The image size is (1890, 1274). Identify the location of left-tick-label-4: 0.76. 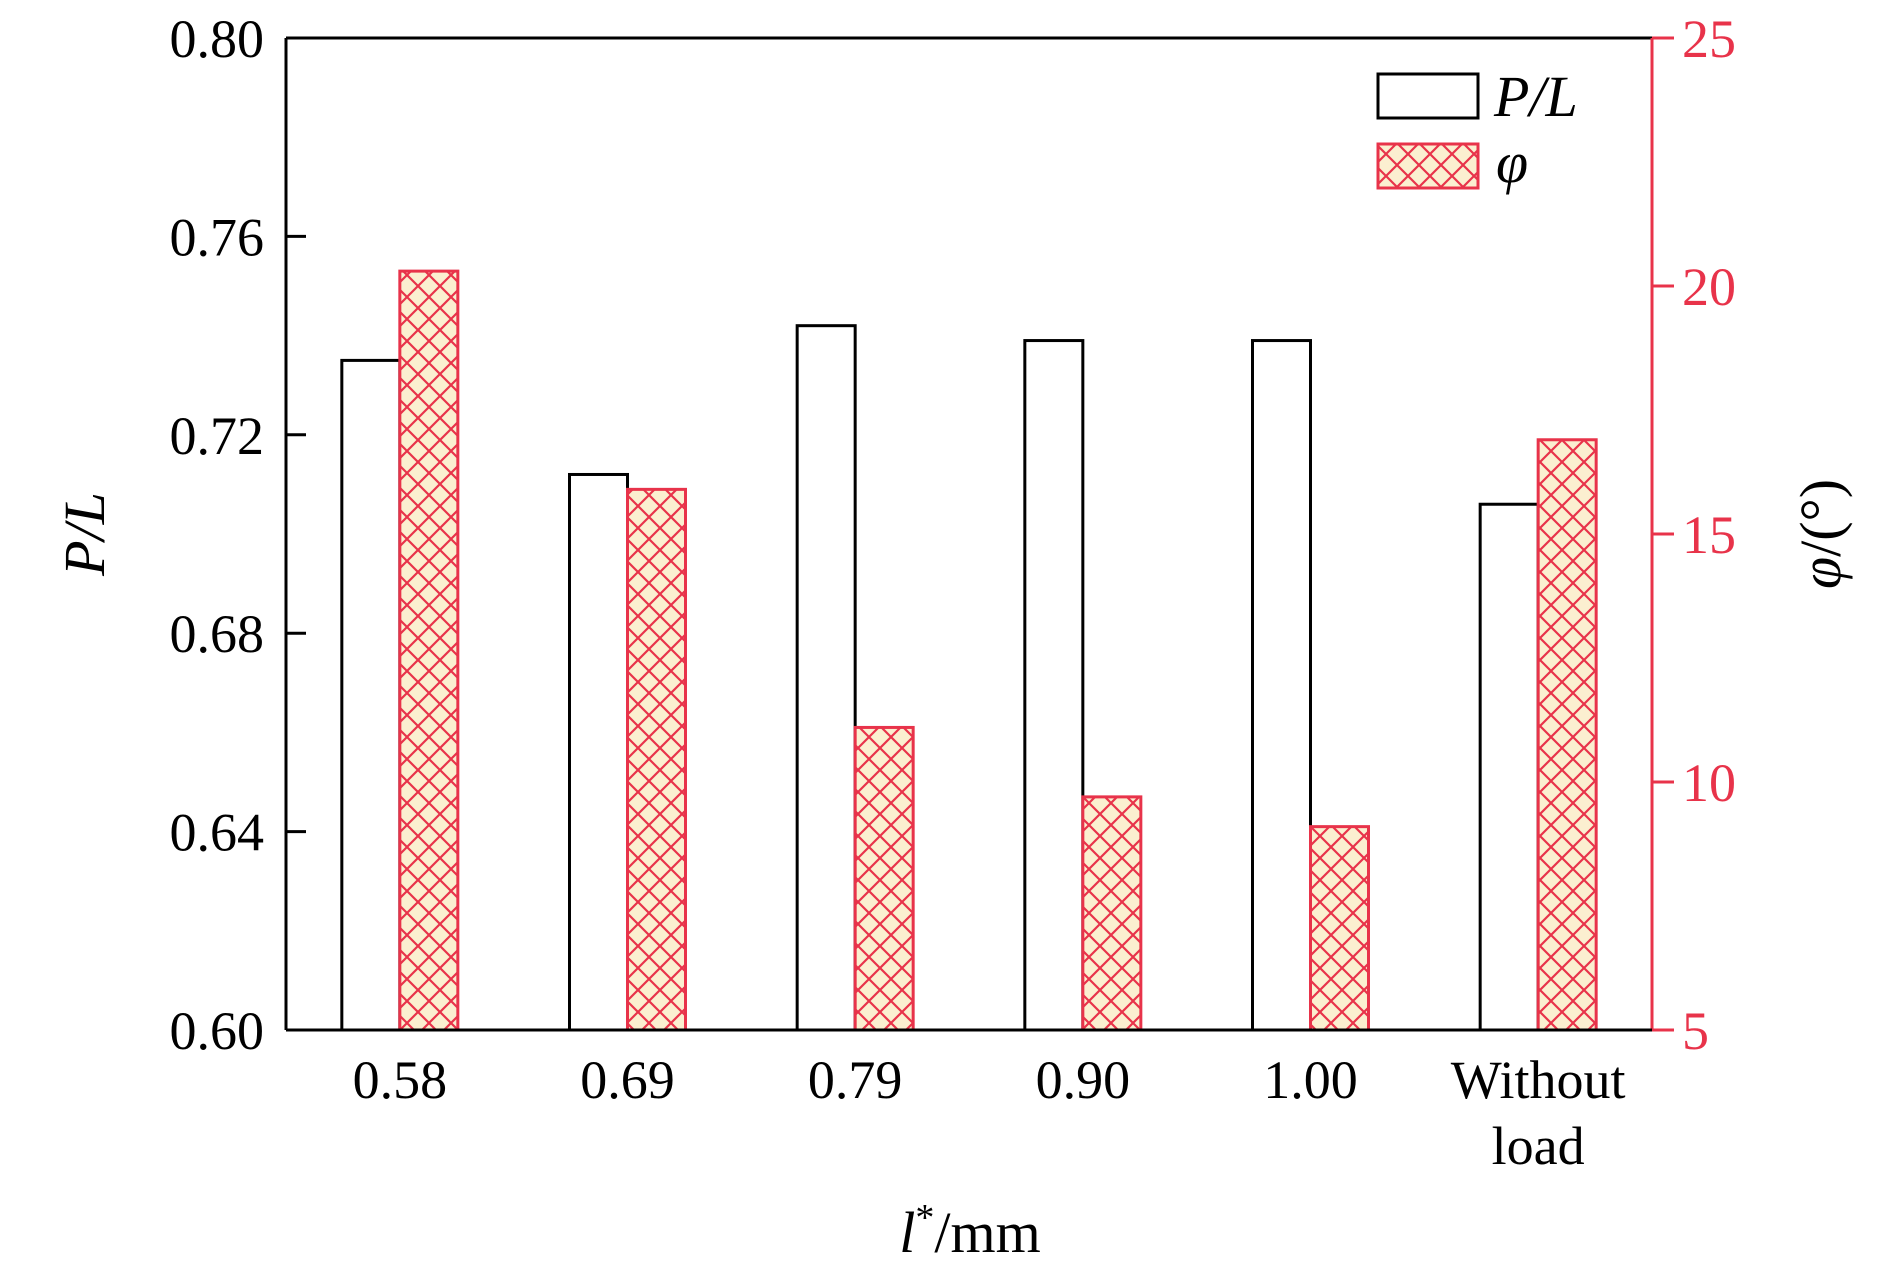
(217, 237).